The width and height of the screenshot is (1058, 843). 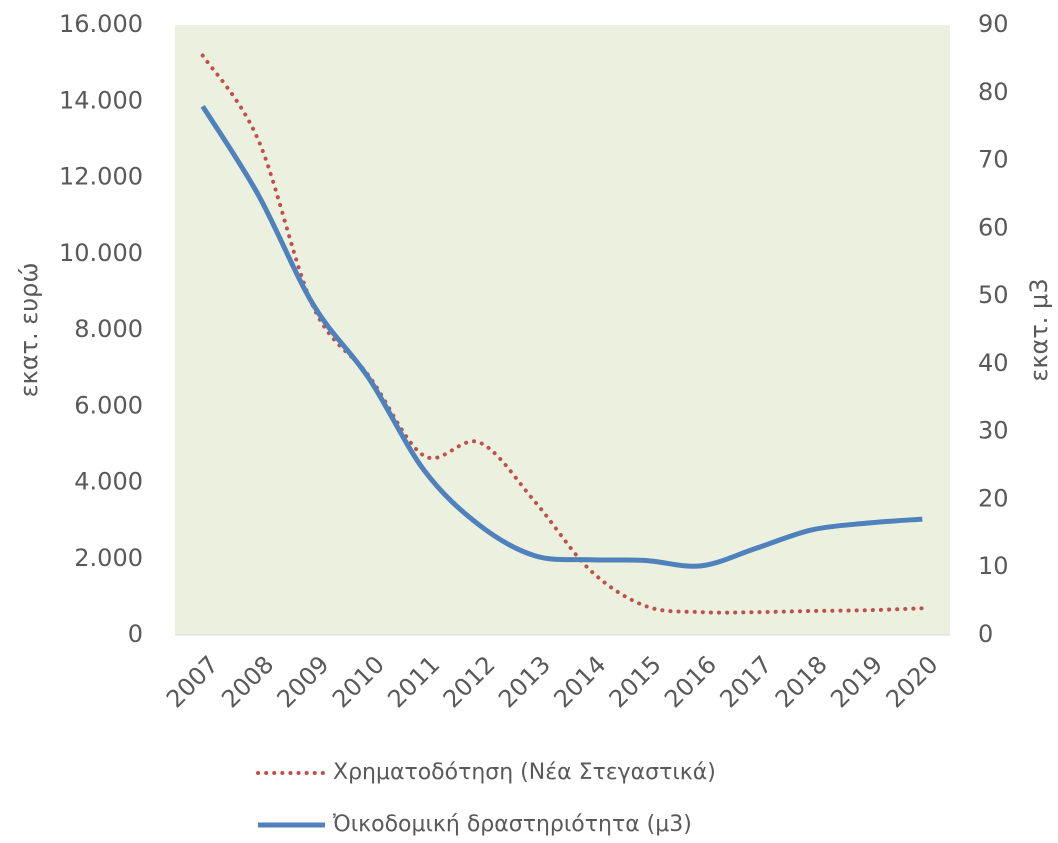 What do you see at coordinates (108, 482) in the screenshot?
I see `y-tick-label: 4.000` at bounding box center [108, 482].